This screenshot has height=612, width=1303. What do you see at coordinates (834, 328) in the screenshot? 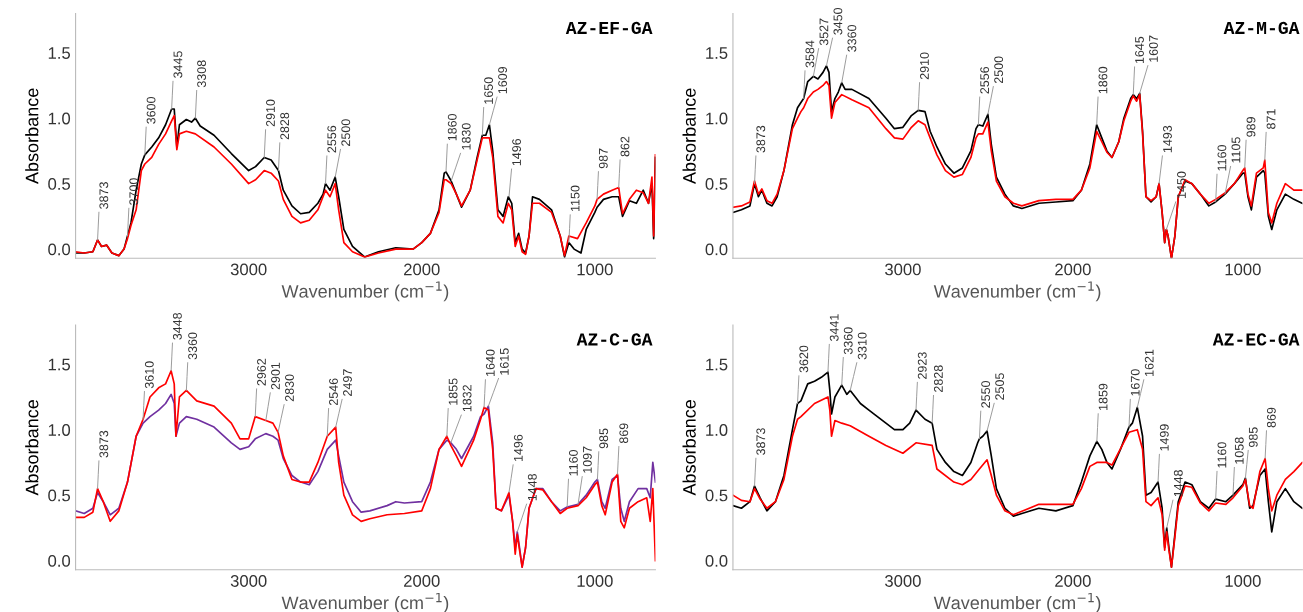
I see `annotation: 3441` at bounding box center [834, 328].